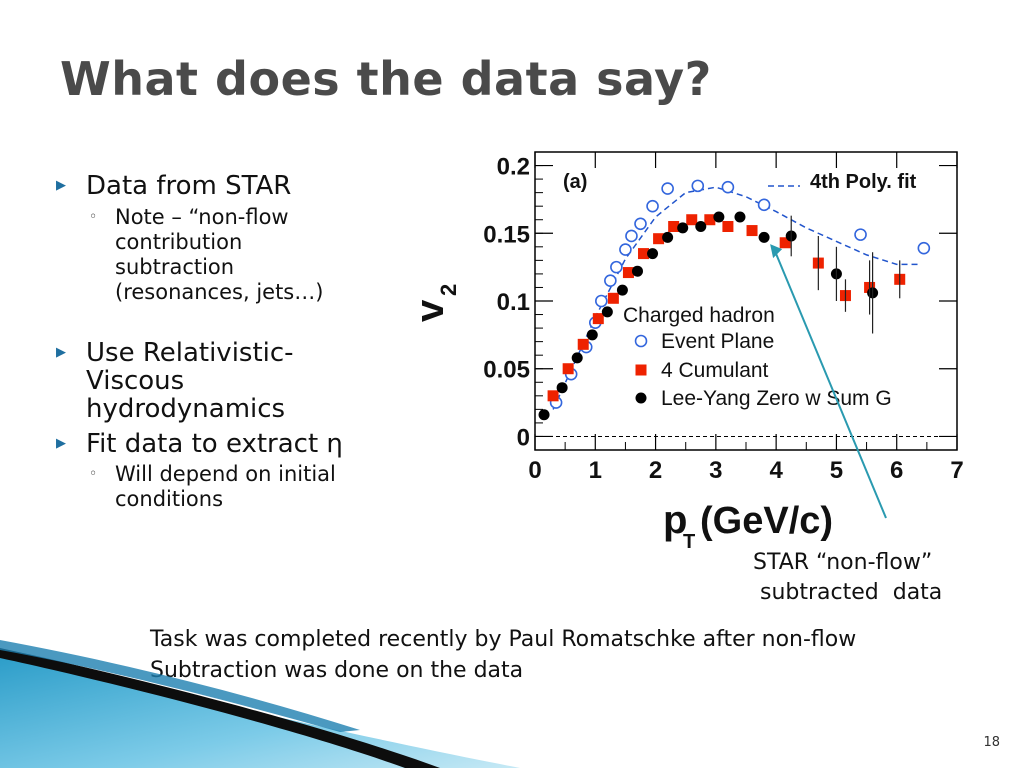 This screenshot has height=768, width=1024. I want to click on legend-series-label: Lee-Yang Zero w Sum G, so click(776, 398).